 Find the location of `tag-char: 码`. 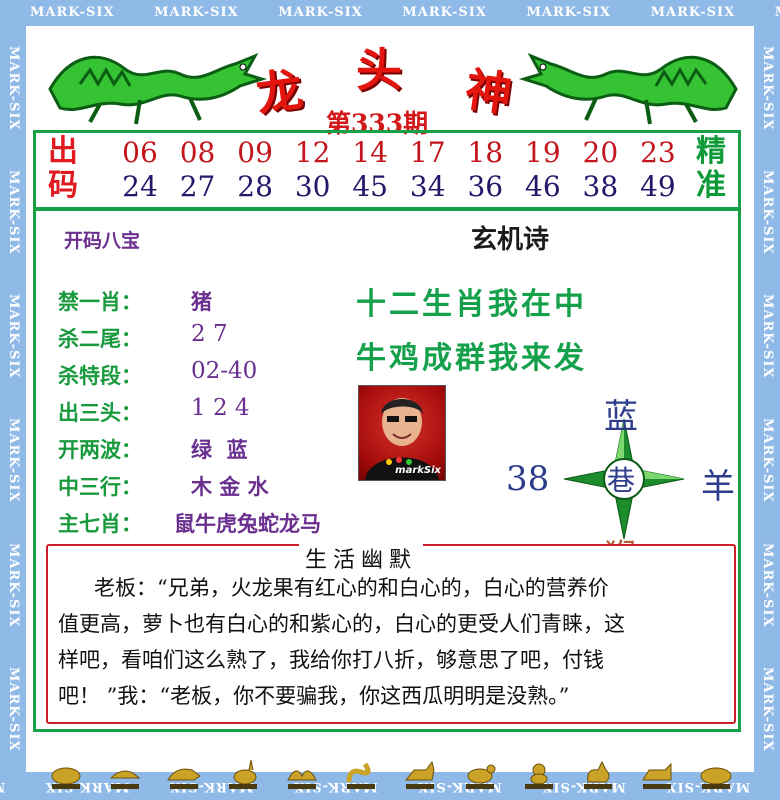

tag-char: 码 is located at coordinates (63, 185).